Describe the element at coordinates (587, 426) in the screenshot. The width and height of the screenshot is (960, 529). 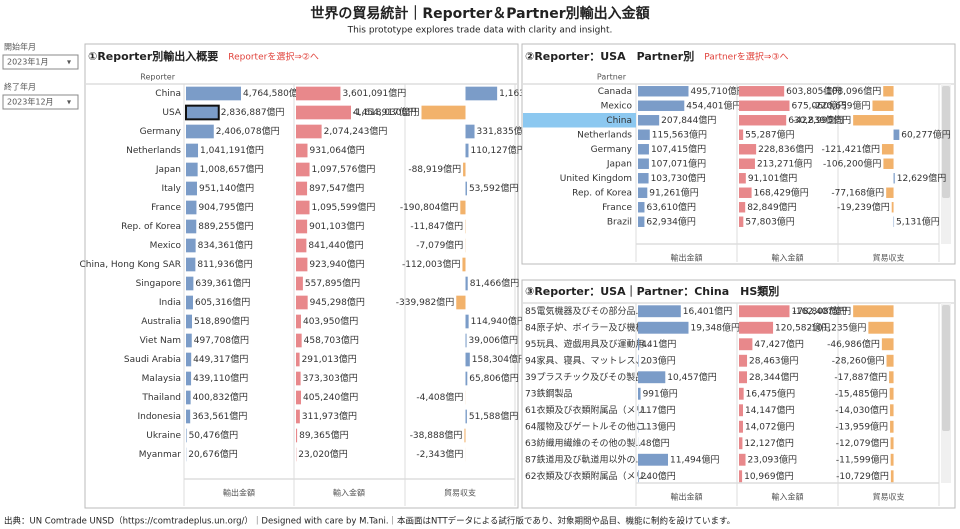
I see `row-label: 64履物及びゲートルその他こ..` at that location.